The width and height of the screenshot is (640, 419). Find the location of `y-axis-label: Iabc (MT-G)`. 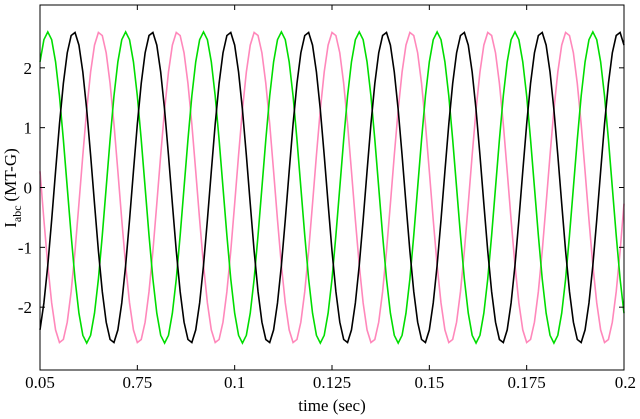

y-axis-label: Iabc (MT-G) is located at coordinates (12, 188).